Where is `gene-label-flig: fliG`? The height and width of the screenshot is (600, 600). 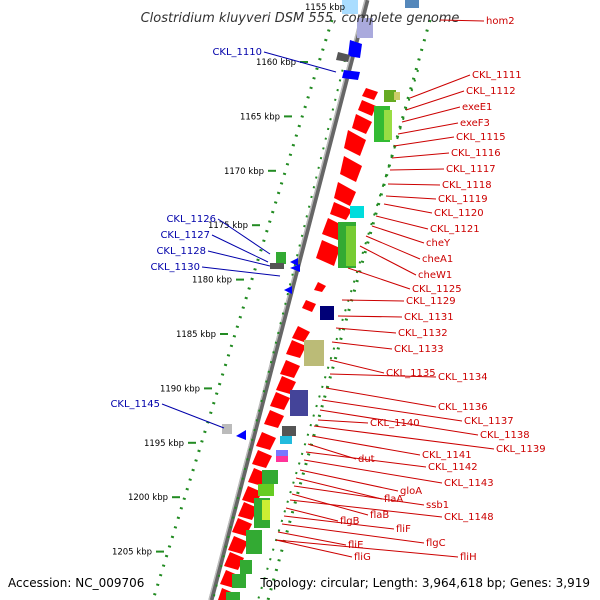 gene-label-flig: fliG is located at coordinates (362, 557).